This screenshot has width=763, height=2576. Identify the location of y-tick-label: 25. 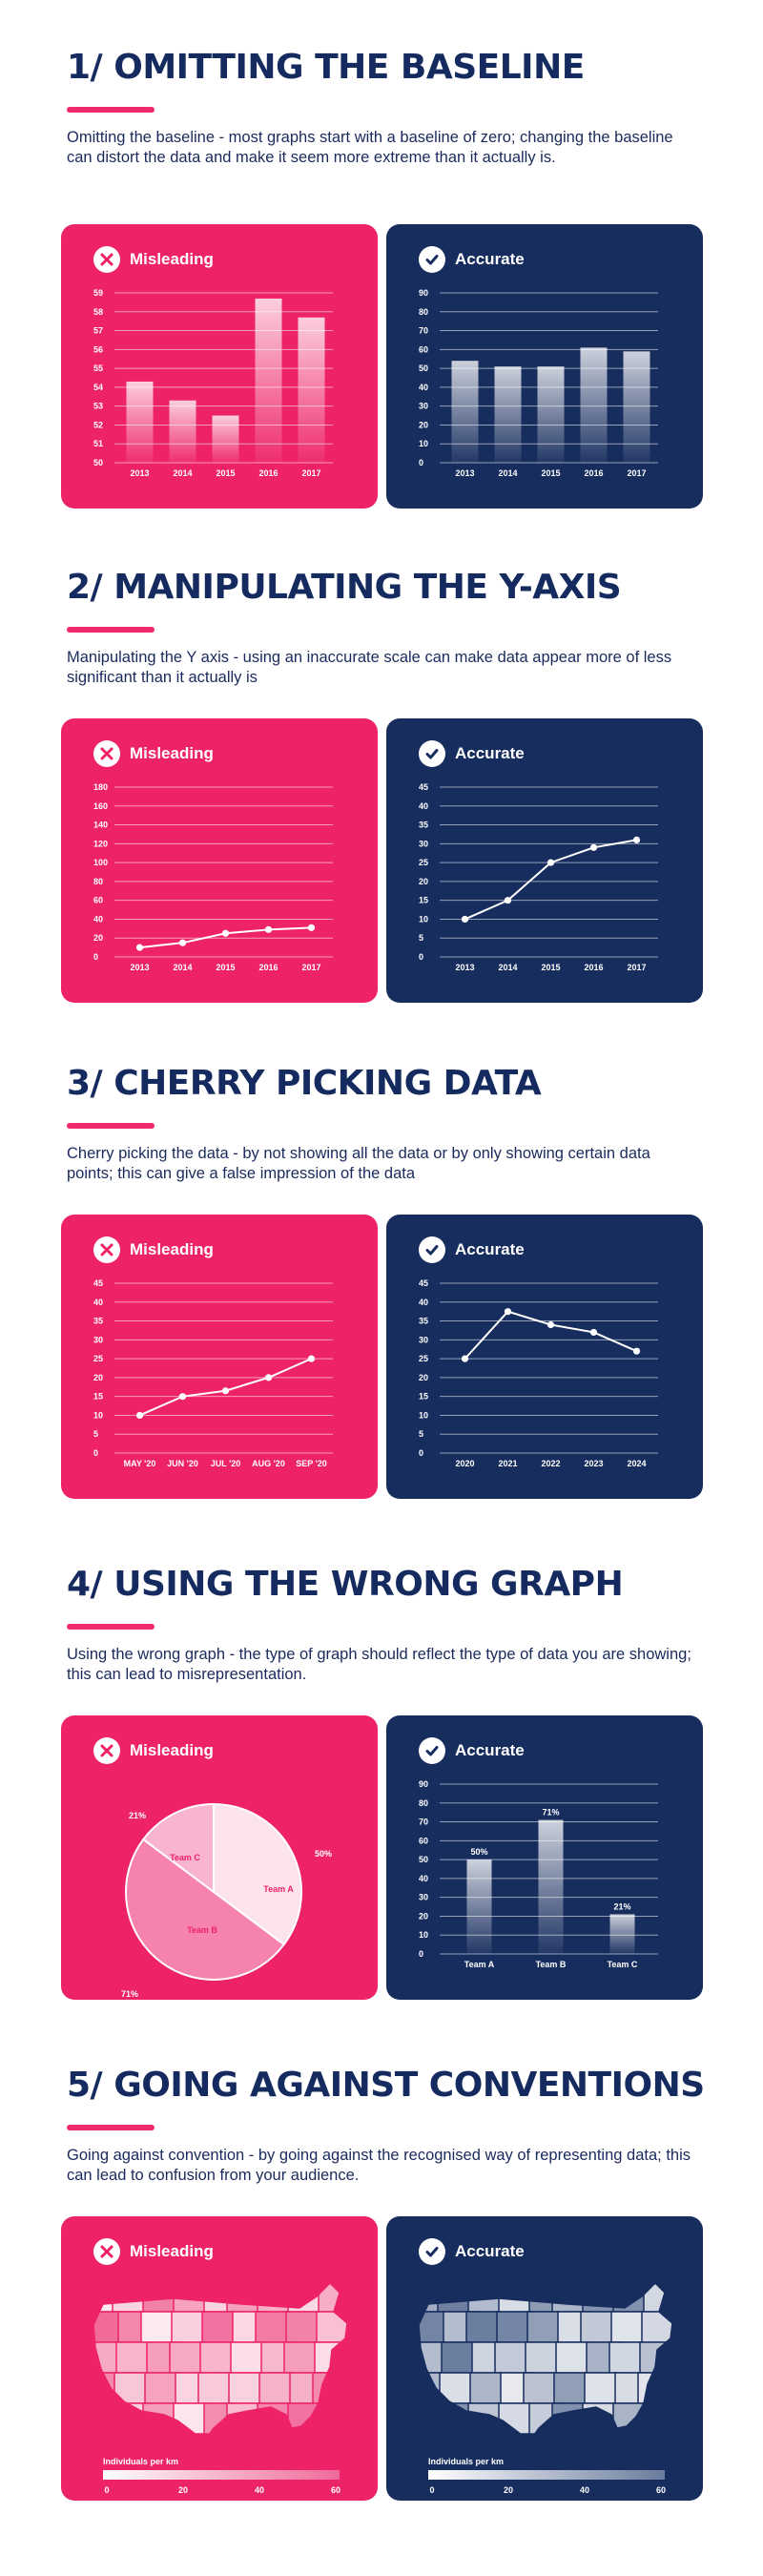
(98, 1358).